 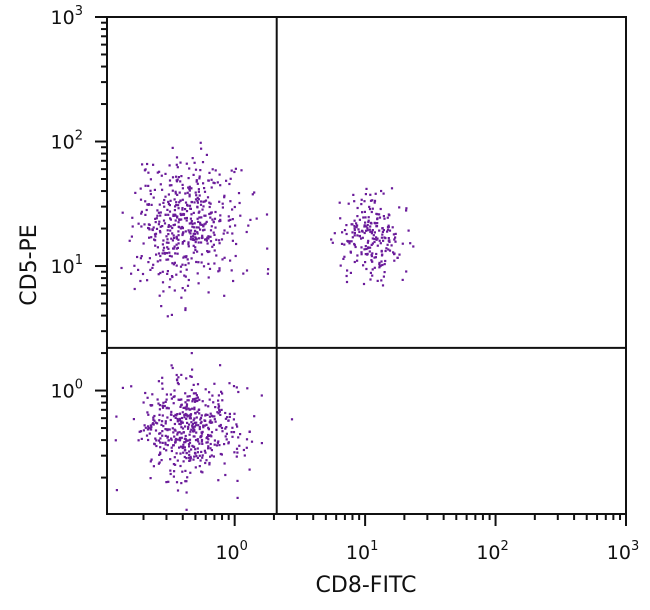 What do you see at coordinates (362, 551) in the screenshot?
I see `x-tick-label: 10¹` at bounding box center [362, 551].